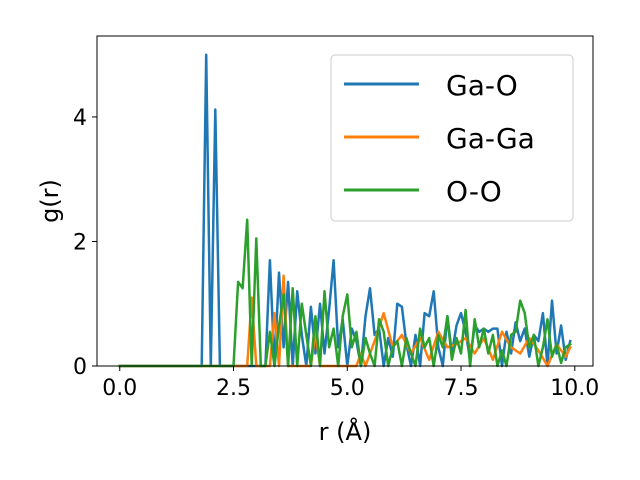 This screenshot has height=480, width=640. What do you see at coordinates (80, 367) in the screenshot?
I see `y-tick-label: 0` at bounding box center [80, 367].